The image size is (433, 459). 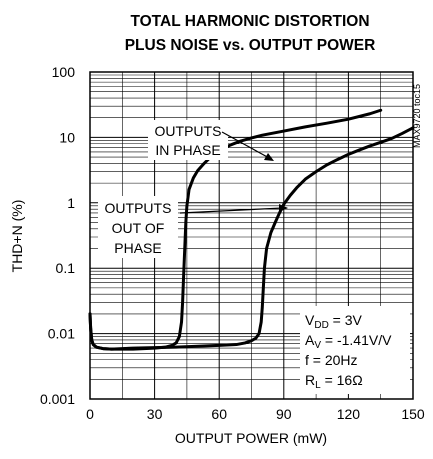 What do you see at coordinates (251, 438) in the screenshot?
I see `x-axis-label: OUTPUT POWER (mW)` at bounding box center [251, 438].